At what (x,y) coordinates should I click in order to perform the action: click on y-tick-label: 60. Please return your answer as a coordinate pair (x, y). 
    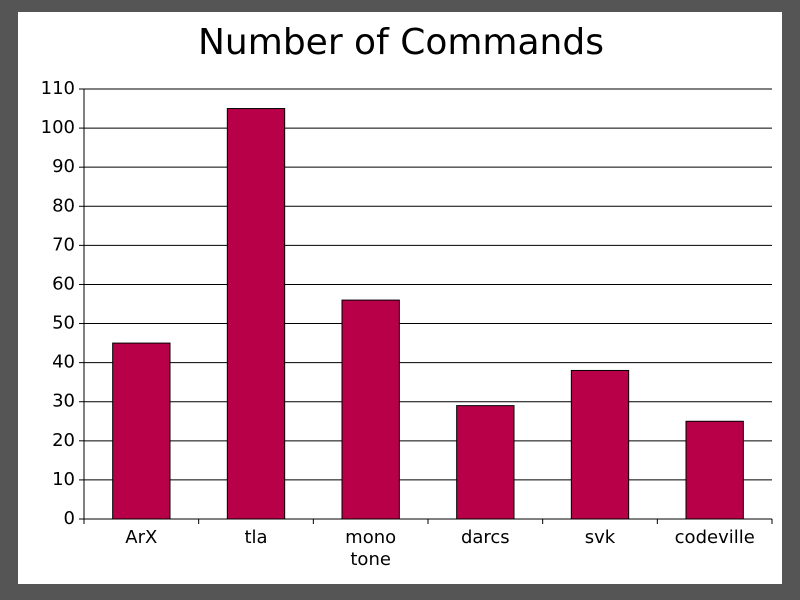
    Looking at the image, I should click on (63, 283).